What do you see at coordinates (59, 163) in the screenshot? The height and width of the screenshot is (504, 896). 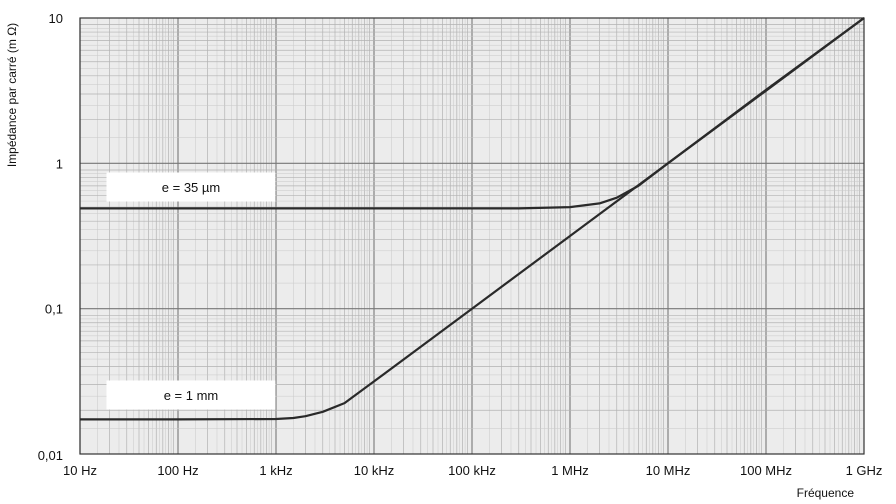 I see `y-tick-label: 1` at bounding box center [59, 163].